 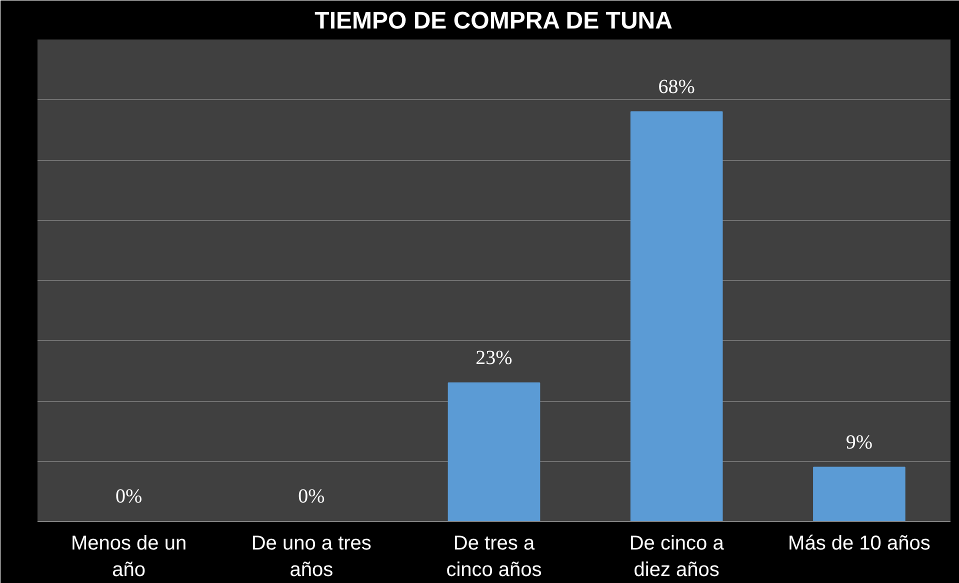 What do you see at coordinates (859, 442) in the screenshot?
I see `data-label: 9%` at bounding box center [859, 442].